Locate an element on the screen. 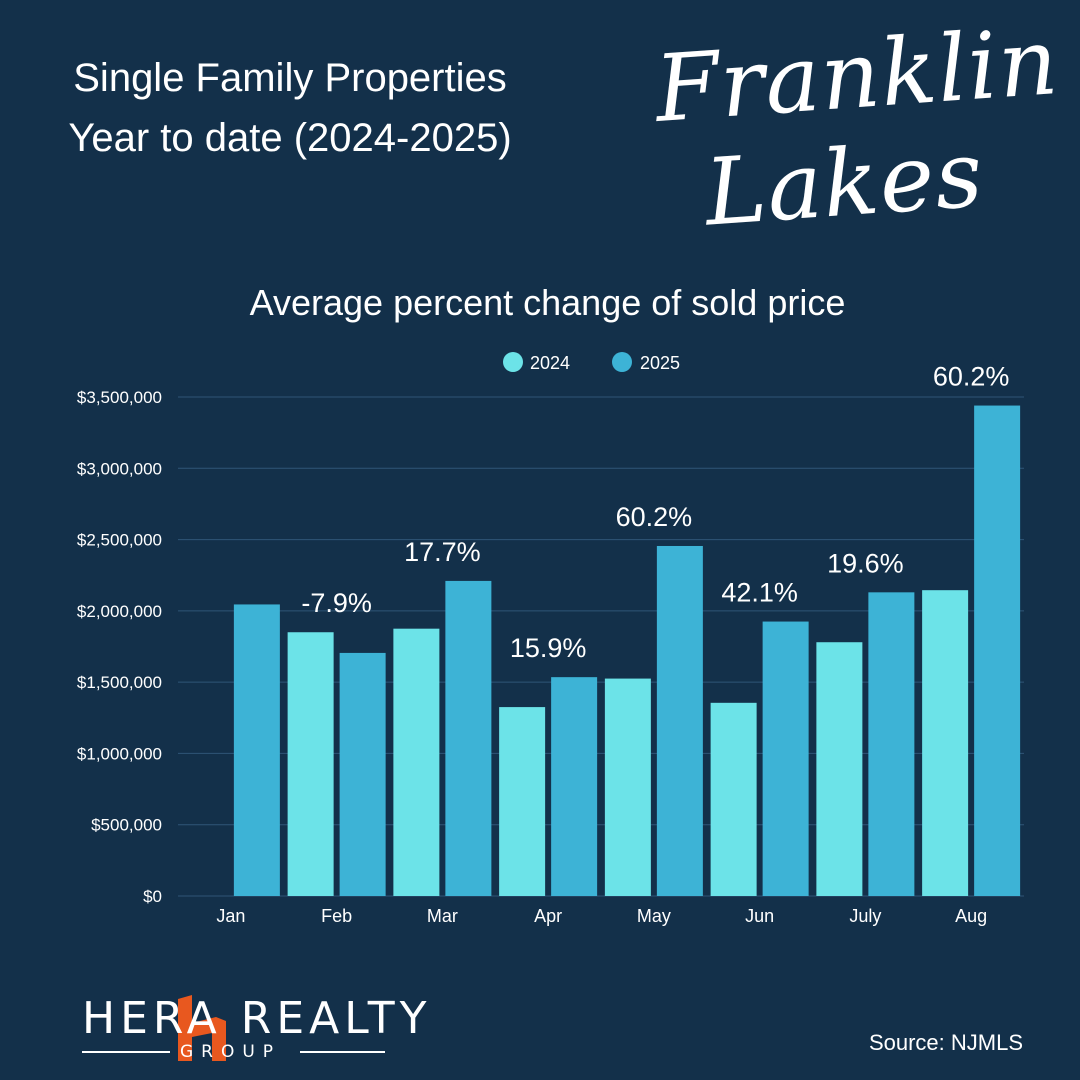  source-note: Source: NJMLS is located at coordinates (945, 1042).